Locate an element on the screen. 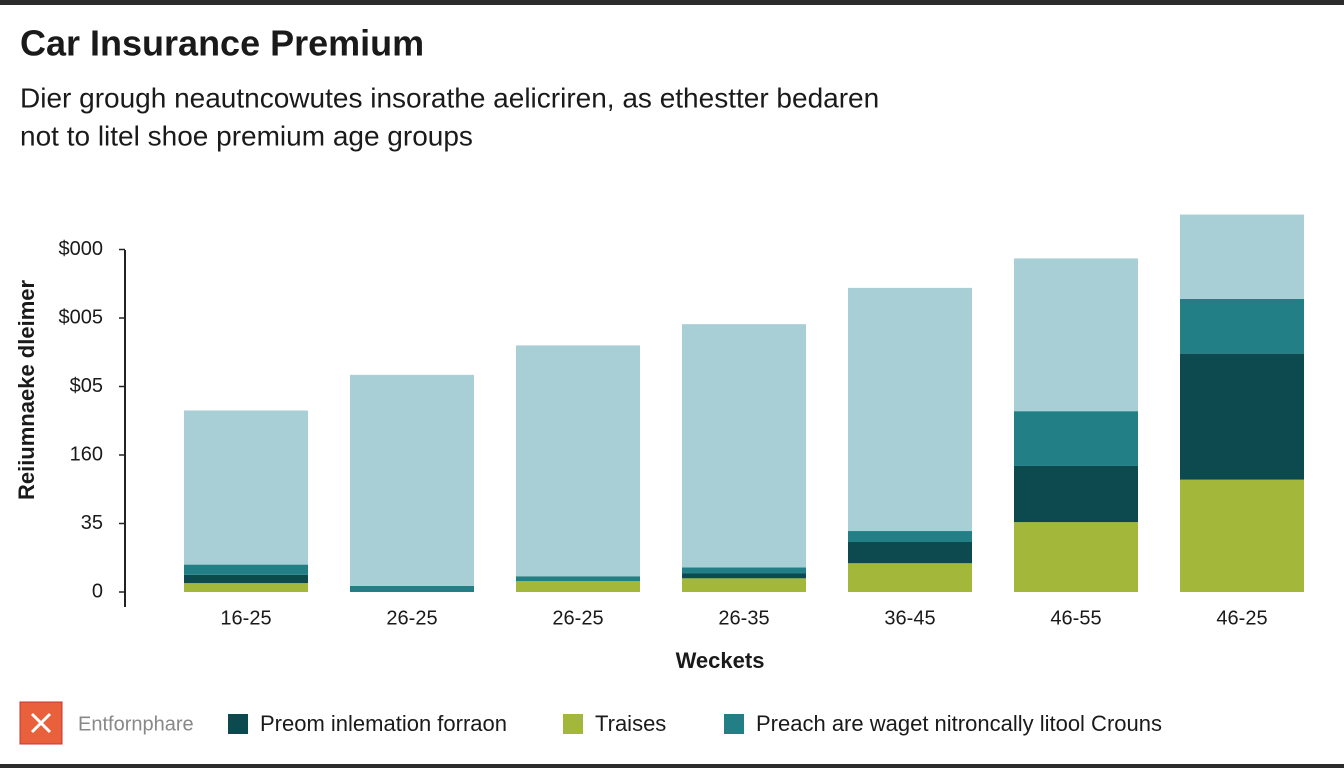  x-tick-label: 46-55 is located at coordinates (1075, 618).